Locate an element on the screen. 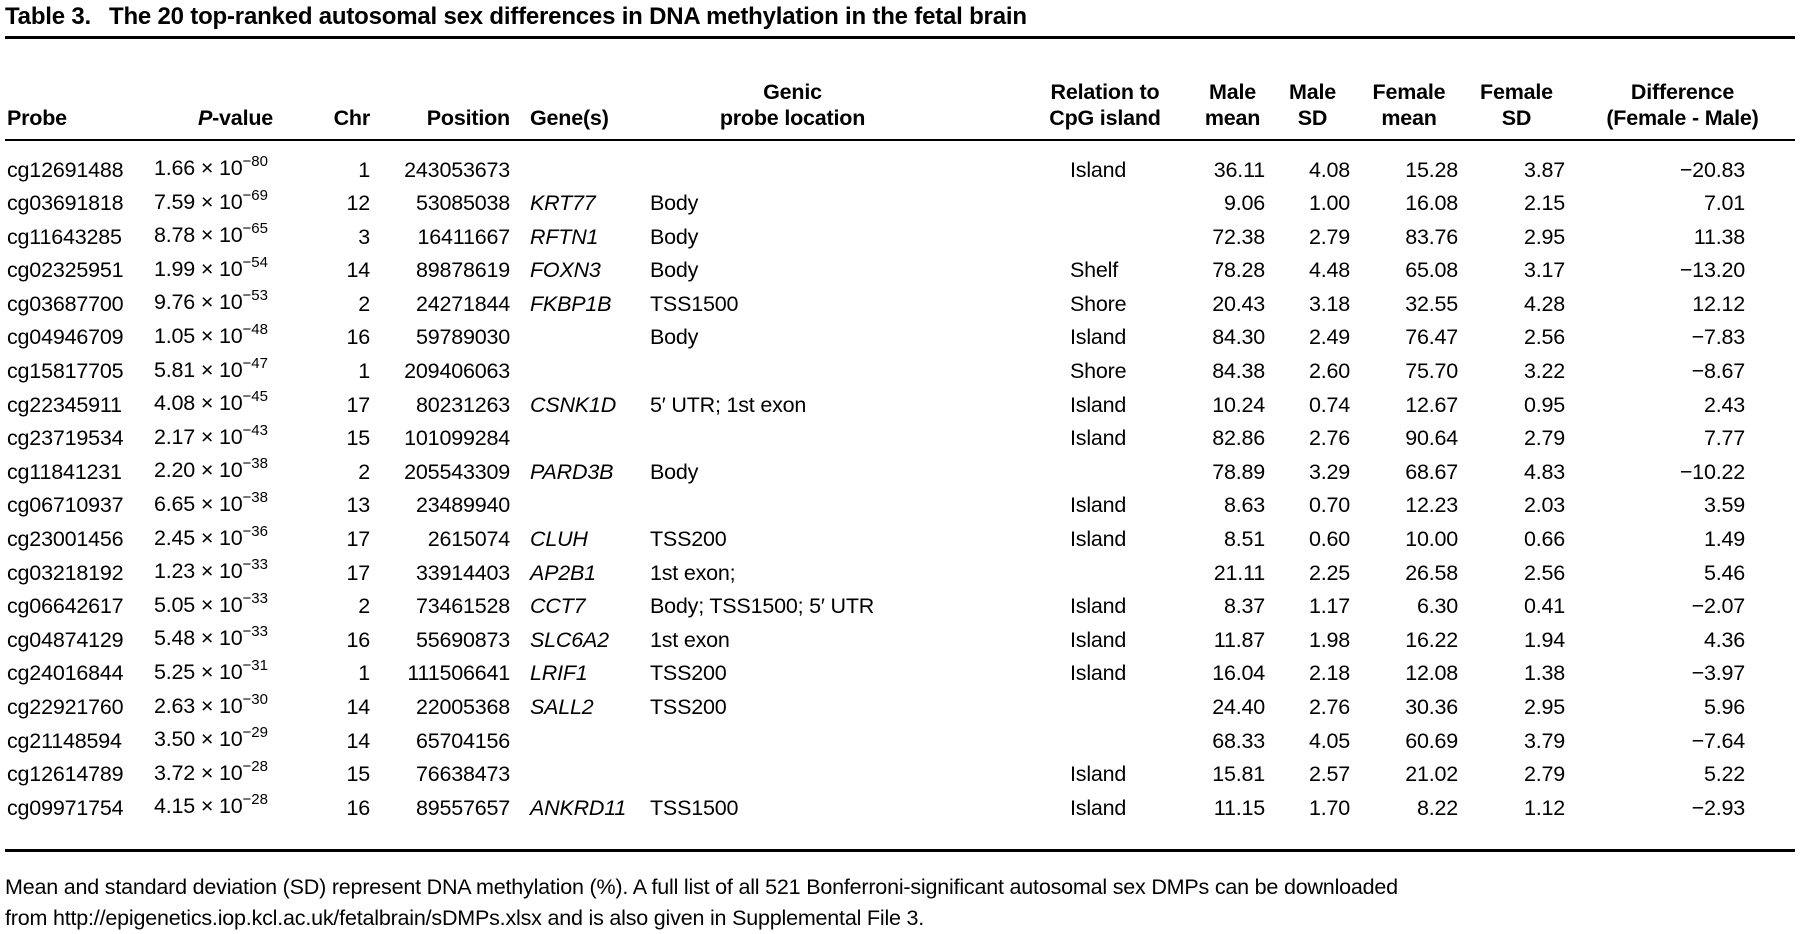 Image resolution: width=1800 pixels, height=934 pixels. cell-chr: 3 is located at coordinates (364, 236).